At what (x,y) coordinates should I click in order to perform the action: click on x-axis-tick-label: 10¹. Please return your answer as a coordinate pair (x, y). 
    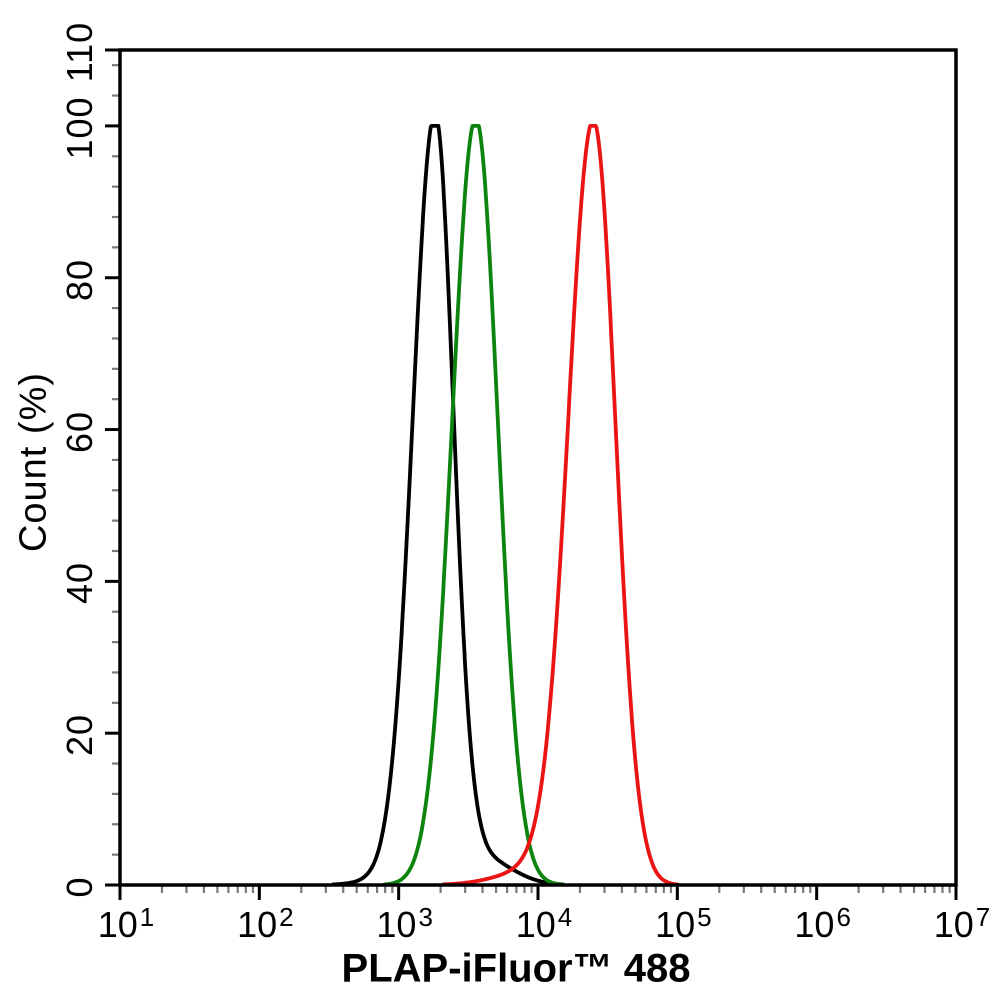
    Looking at the image, I should click on (126, 924).